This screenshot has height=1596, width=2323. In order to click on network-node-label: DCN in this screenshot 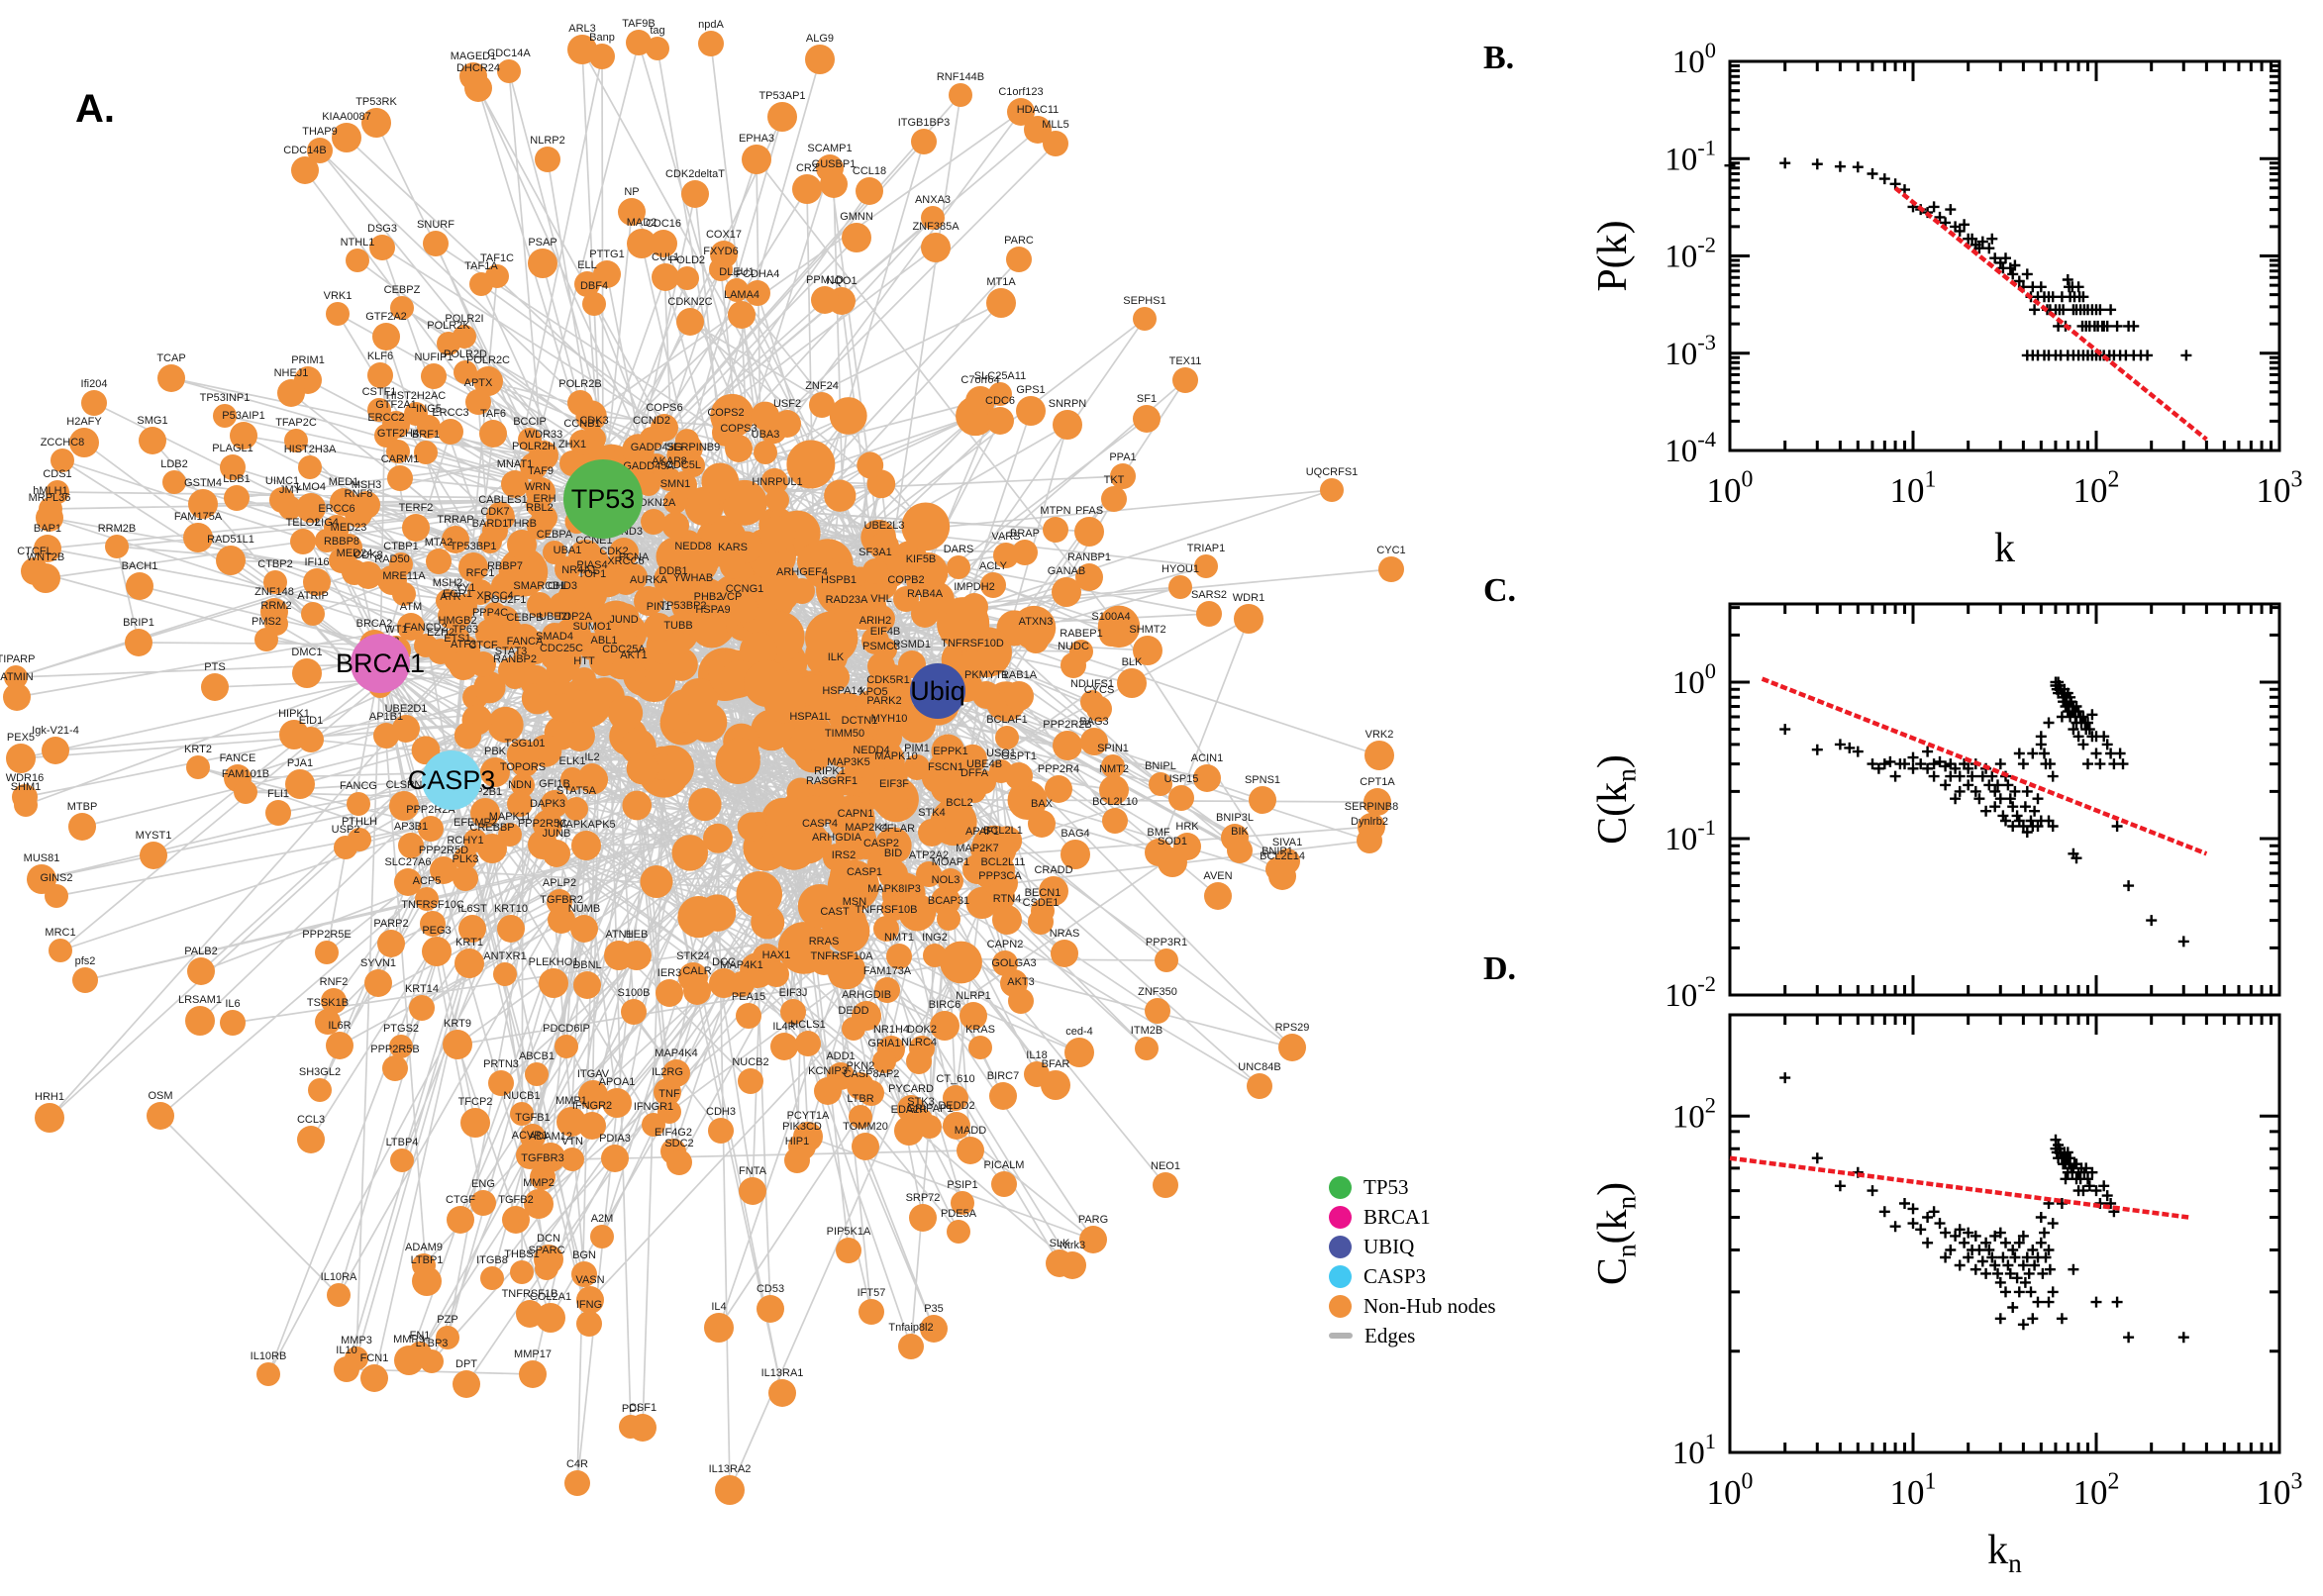, I will do `click(548, 1239)`.